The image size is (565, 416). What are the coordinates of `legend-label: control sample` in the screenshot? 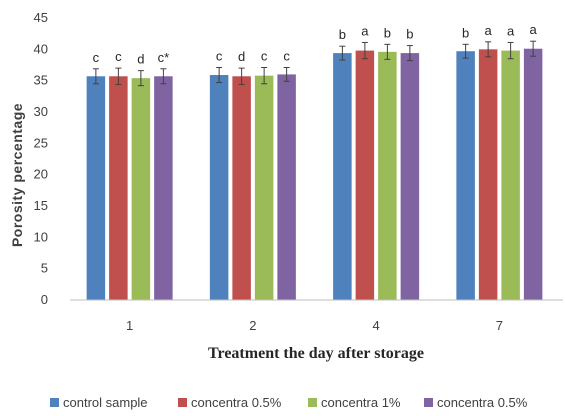 It's located at (105, 402).